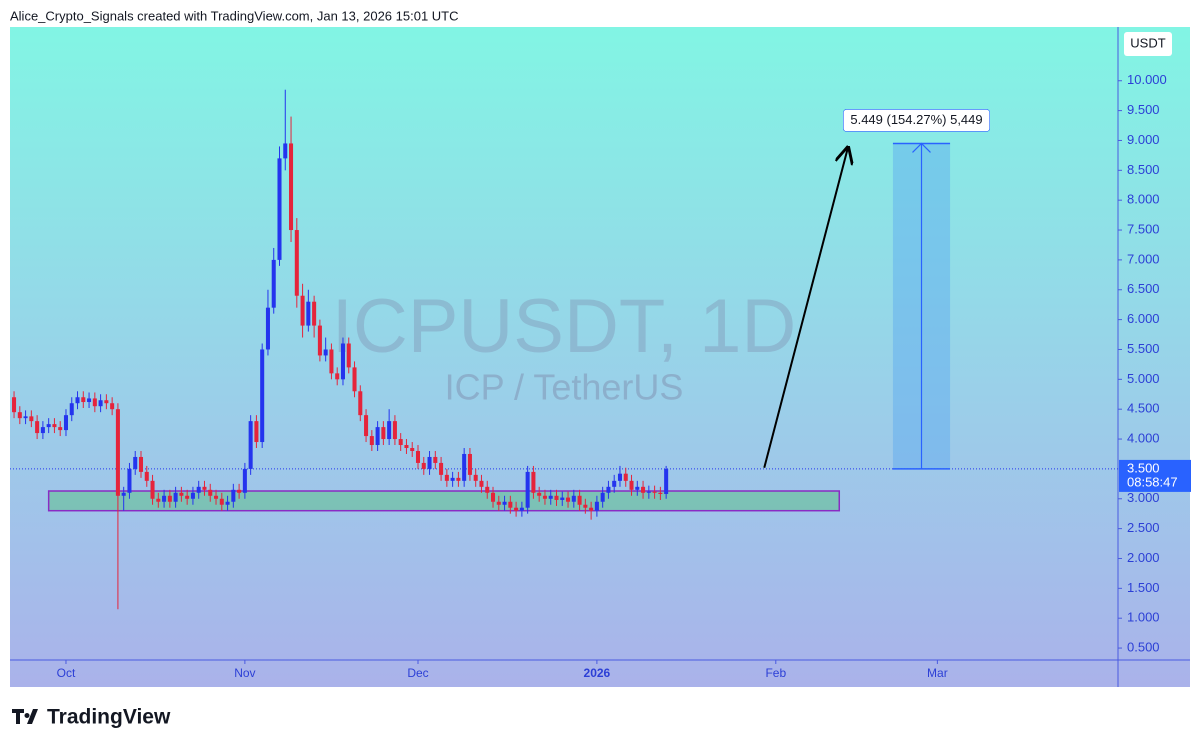  I want to click on y-tick-label: 8.500, so click(1143, 169).